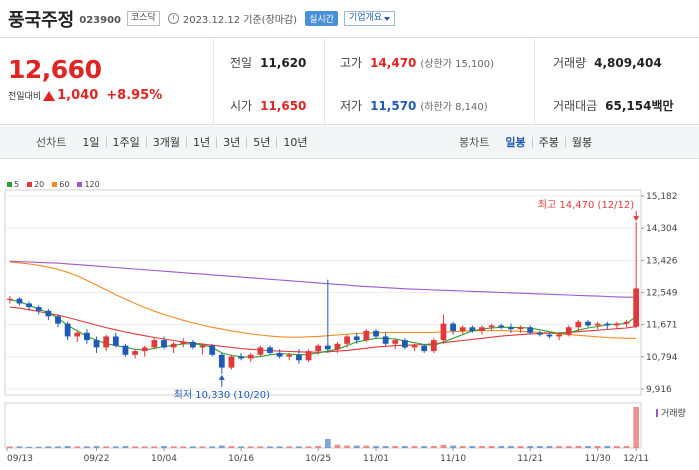  What do you see at coordinates (241, 459) in the screenshot?
I see `x-tick-label: 10/16` at bounding box center [241, 459].